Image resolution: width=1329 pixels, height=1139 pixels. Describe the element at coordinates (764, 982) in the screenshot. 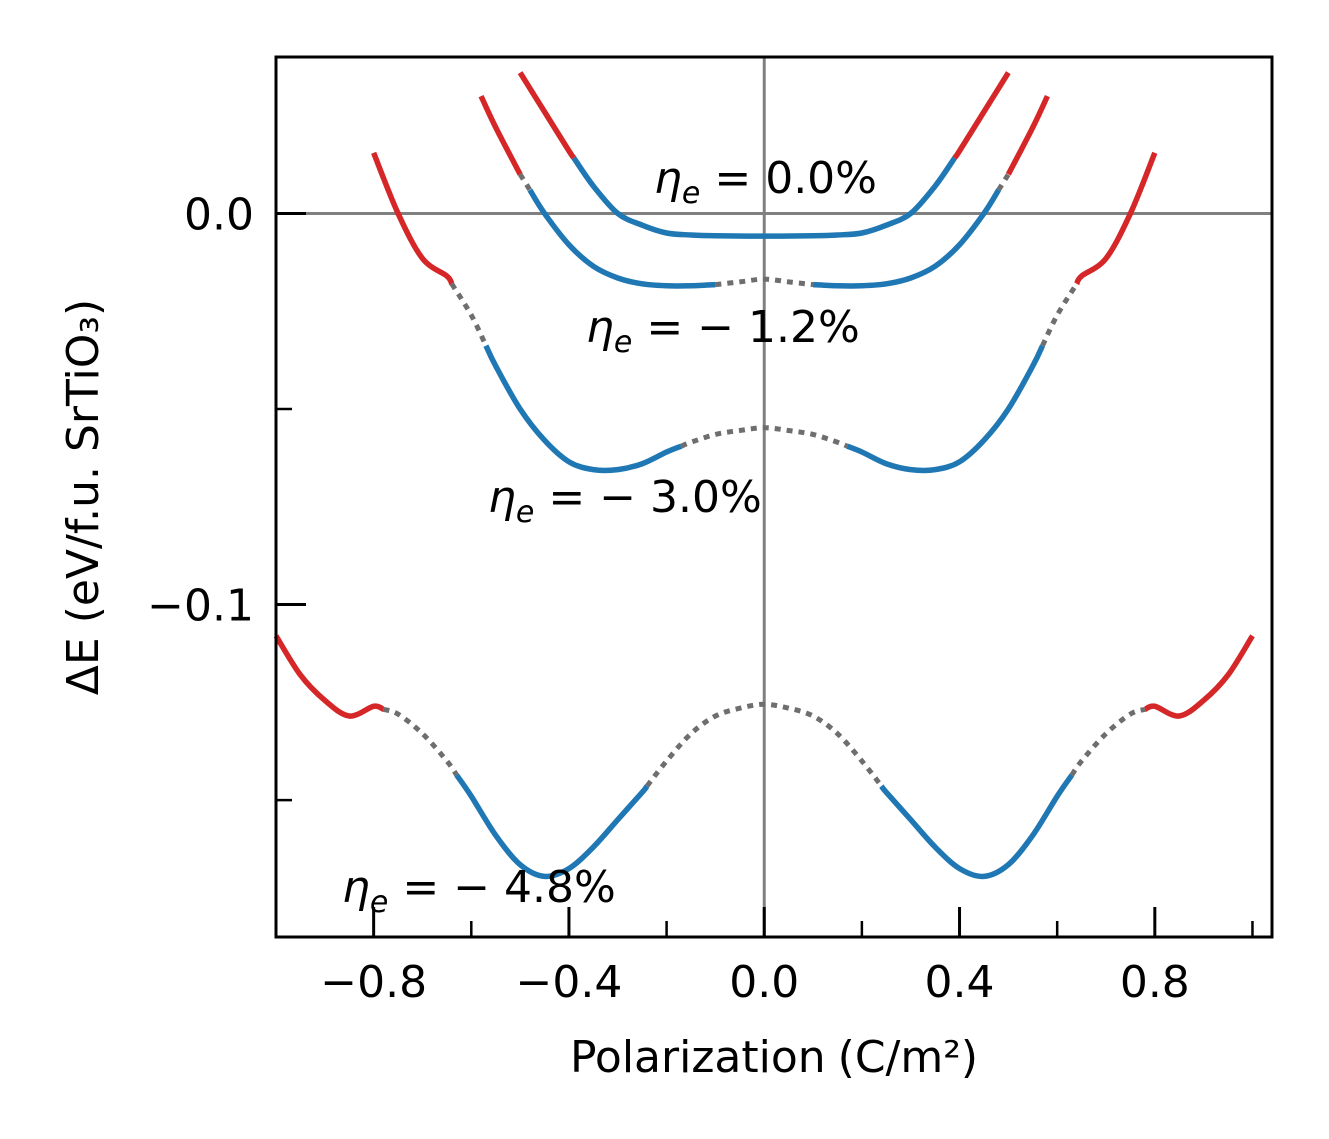

I see `x-tick-label: 0.0` at that location.